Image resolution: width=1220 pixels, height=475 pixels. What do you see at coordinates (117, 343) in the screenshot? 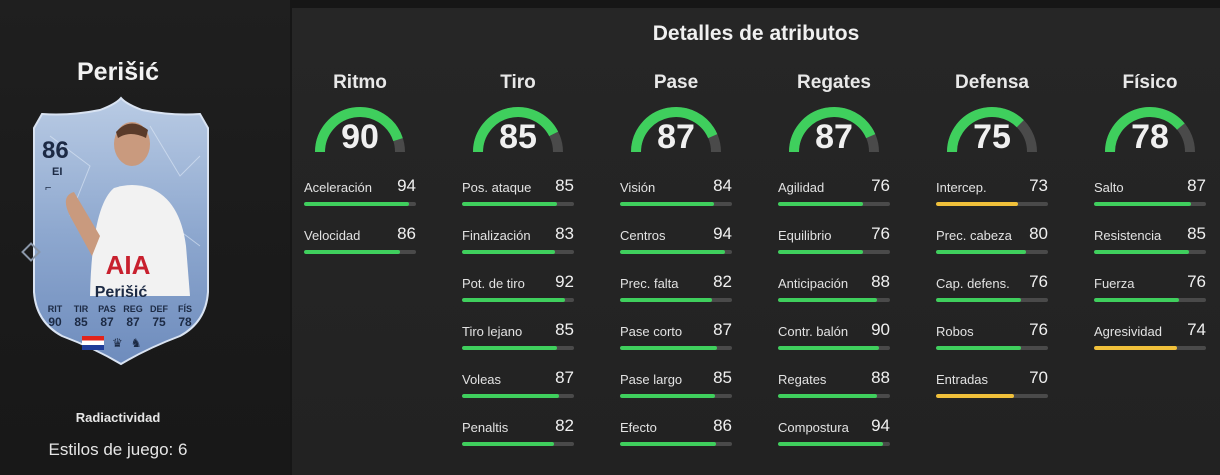
I see `premier-league-icon: ♛` at bounding box center [117, 343].